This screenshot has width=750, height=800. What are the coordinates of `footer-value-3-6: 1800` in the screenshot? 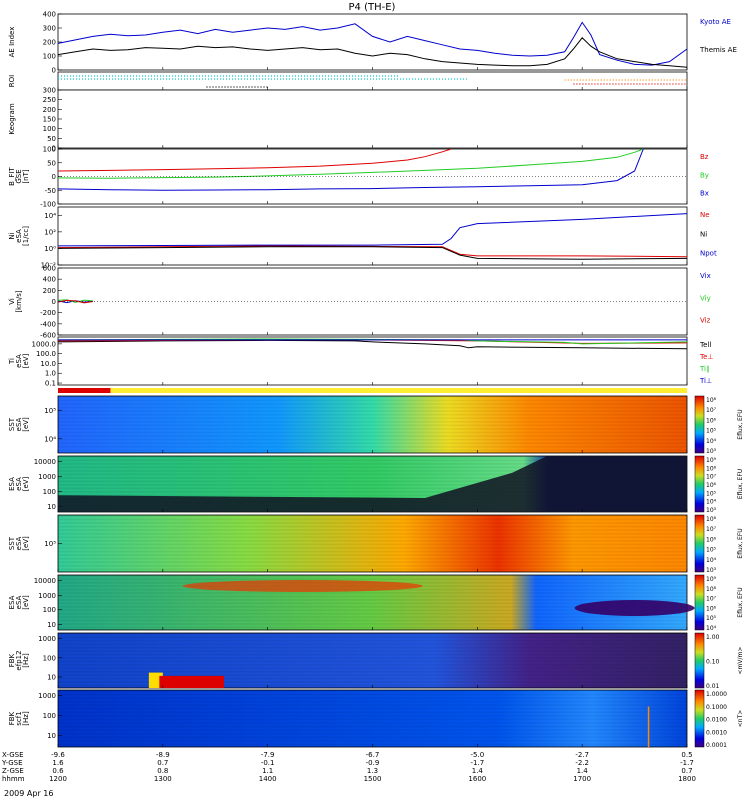 It's located at (687, 779).